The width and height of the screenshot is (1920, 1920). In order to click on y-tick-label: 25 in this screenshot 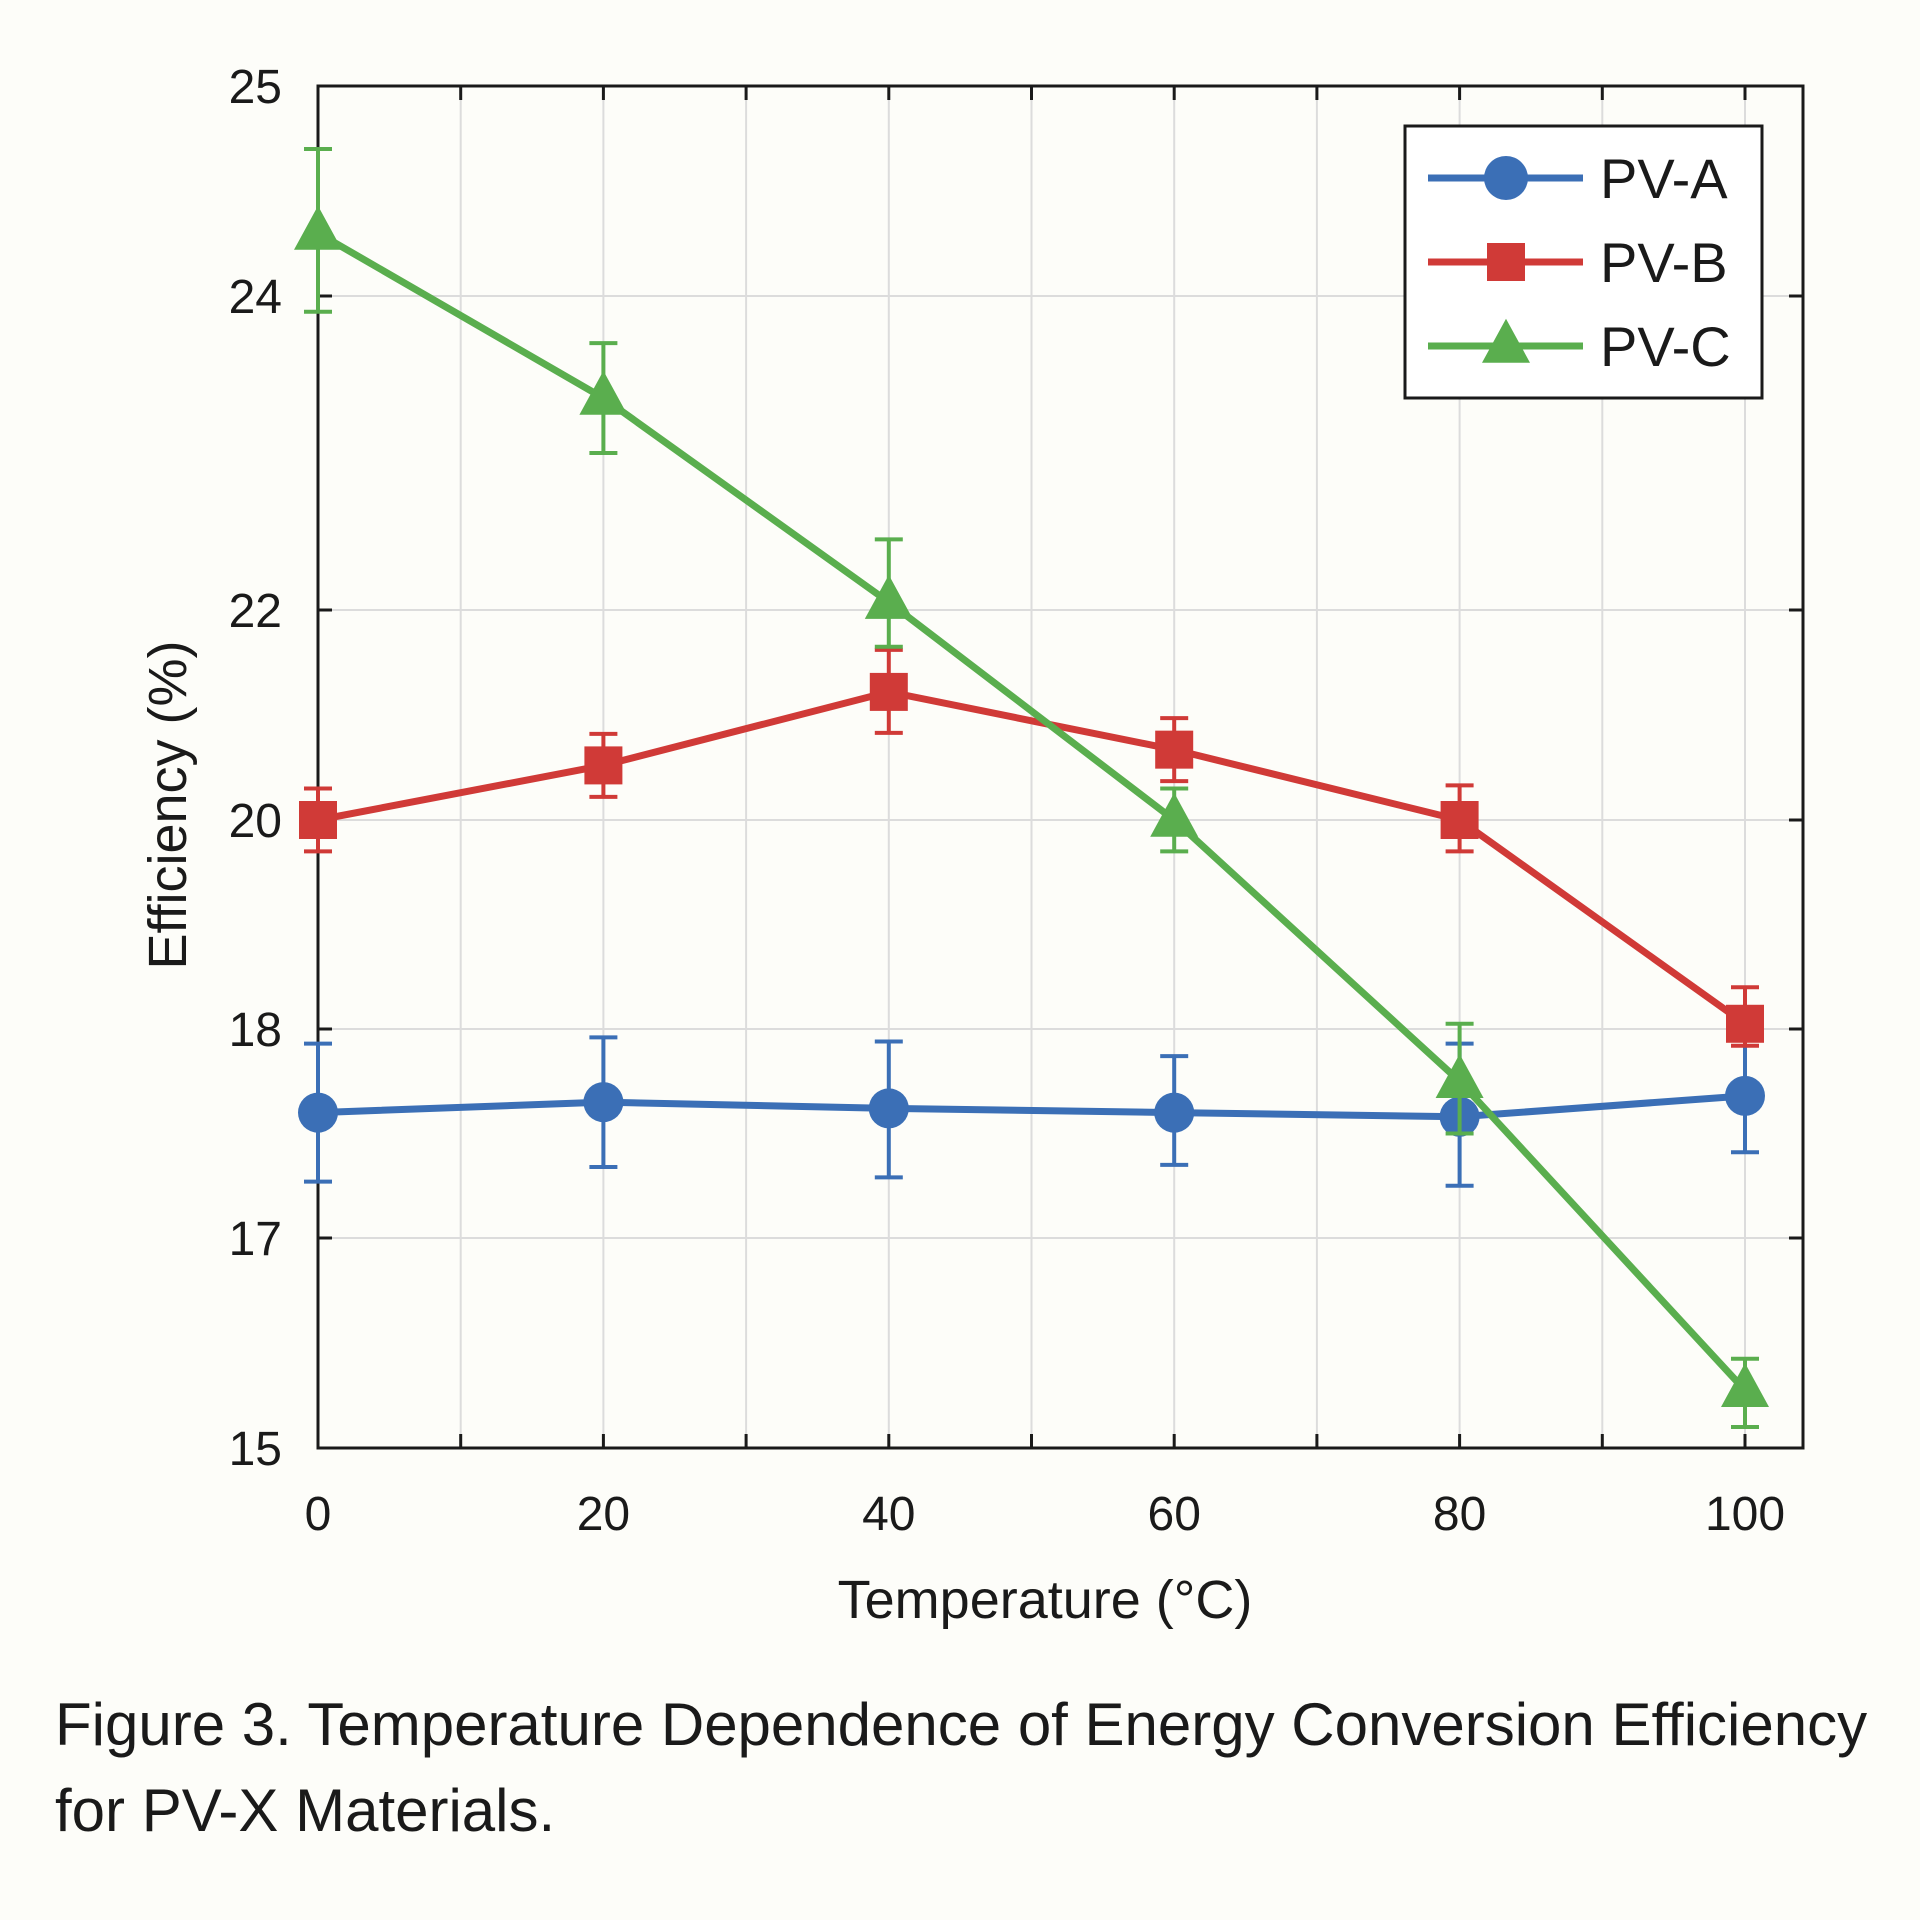, I will do `click(255, 87)`.